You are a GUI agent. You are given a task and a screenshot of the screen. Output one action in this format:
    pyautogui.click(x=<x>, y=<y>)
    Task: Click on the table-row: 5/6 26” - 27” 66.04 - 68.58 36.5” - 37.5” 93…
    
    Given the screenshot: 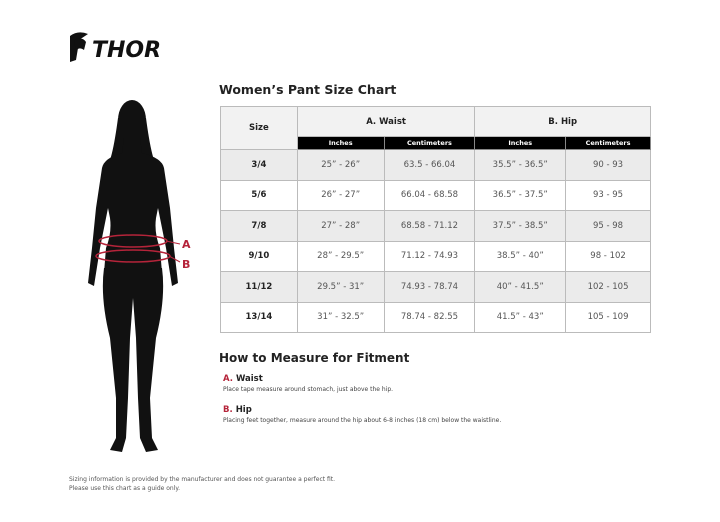 What is the action you would take?
    pyautogui.click(x=435, y=195)
    